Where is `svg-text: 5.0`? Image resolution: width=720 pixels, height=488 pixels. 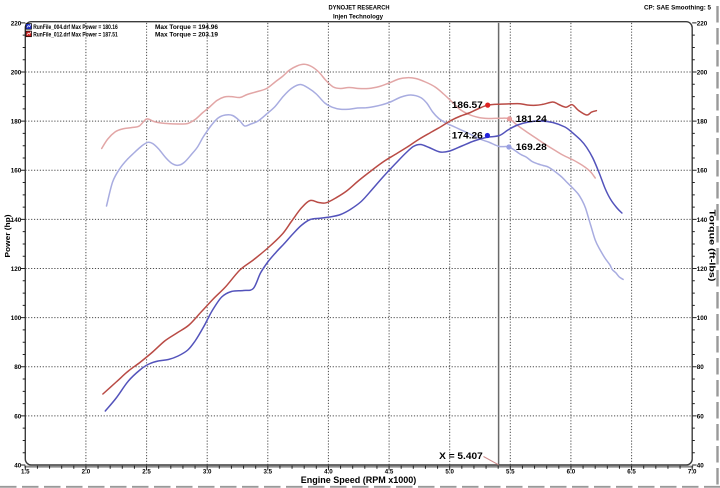 svg-text: 5.0 is located at coordinates (449, 472).